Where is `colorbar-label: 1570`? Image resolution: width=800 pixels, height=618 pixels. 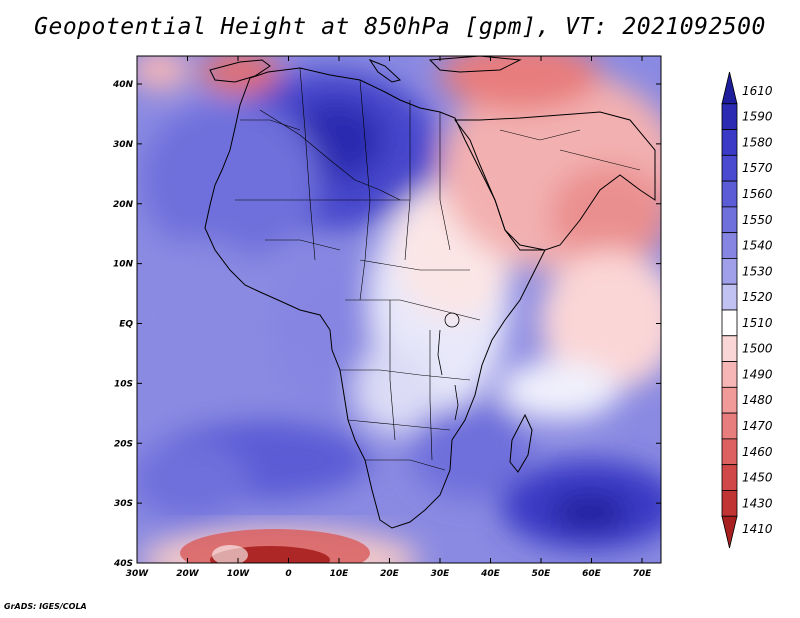
colorbar-label: 1570 is located at coordinates (757, 168).